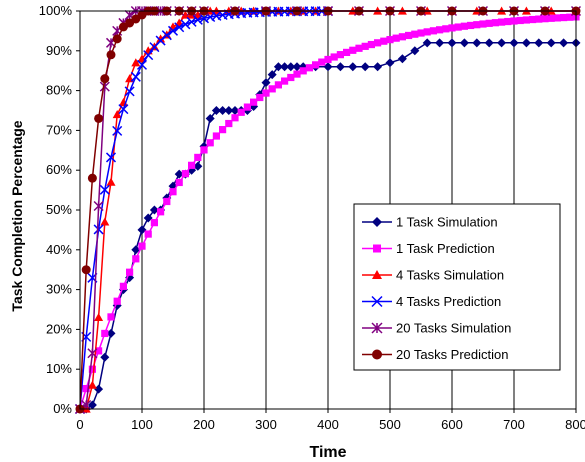 This screenshot has width=585, height=462. What do you see at coordinates (59, 129) in the screenshot?
I see `y-tick-label: 70%` at bounding box center [59, 129].